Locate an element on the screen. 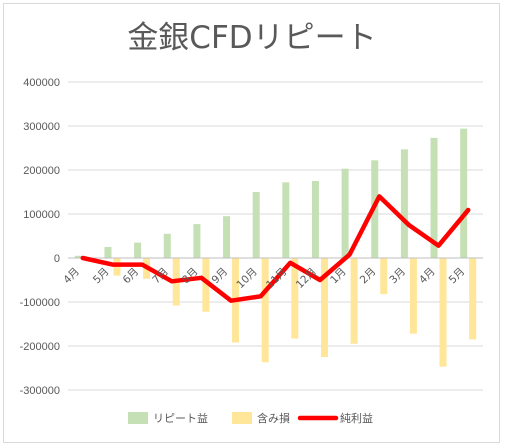  y-tick-label: 400000 is located at coordinates (41, 83).